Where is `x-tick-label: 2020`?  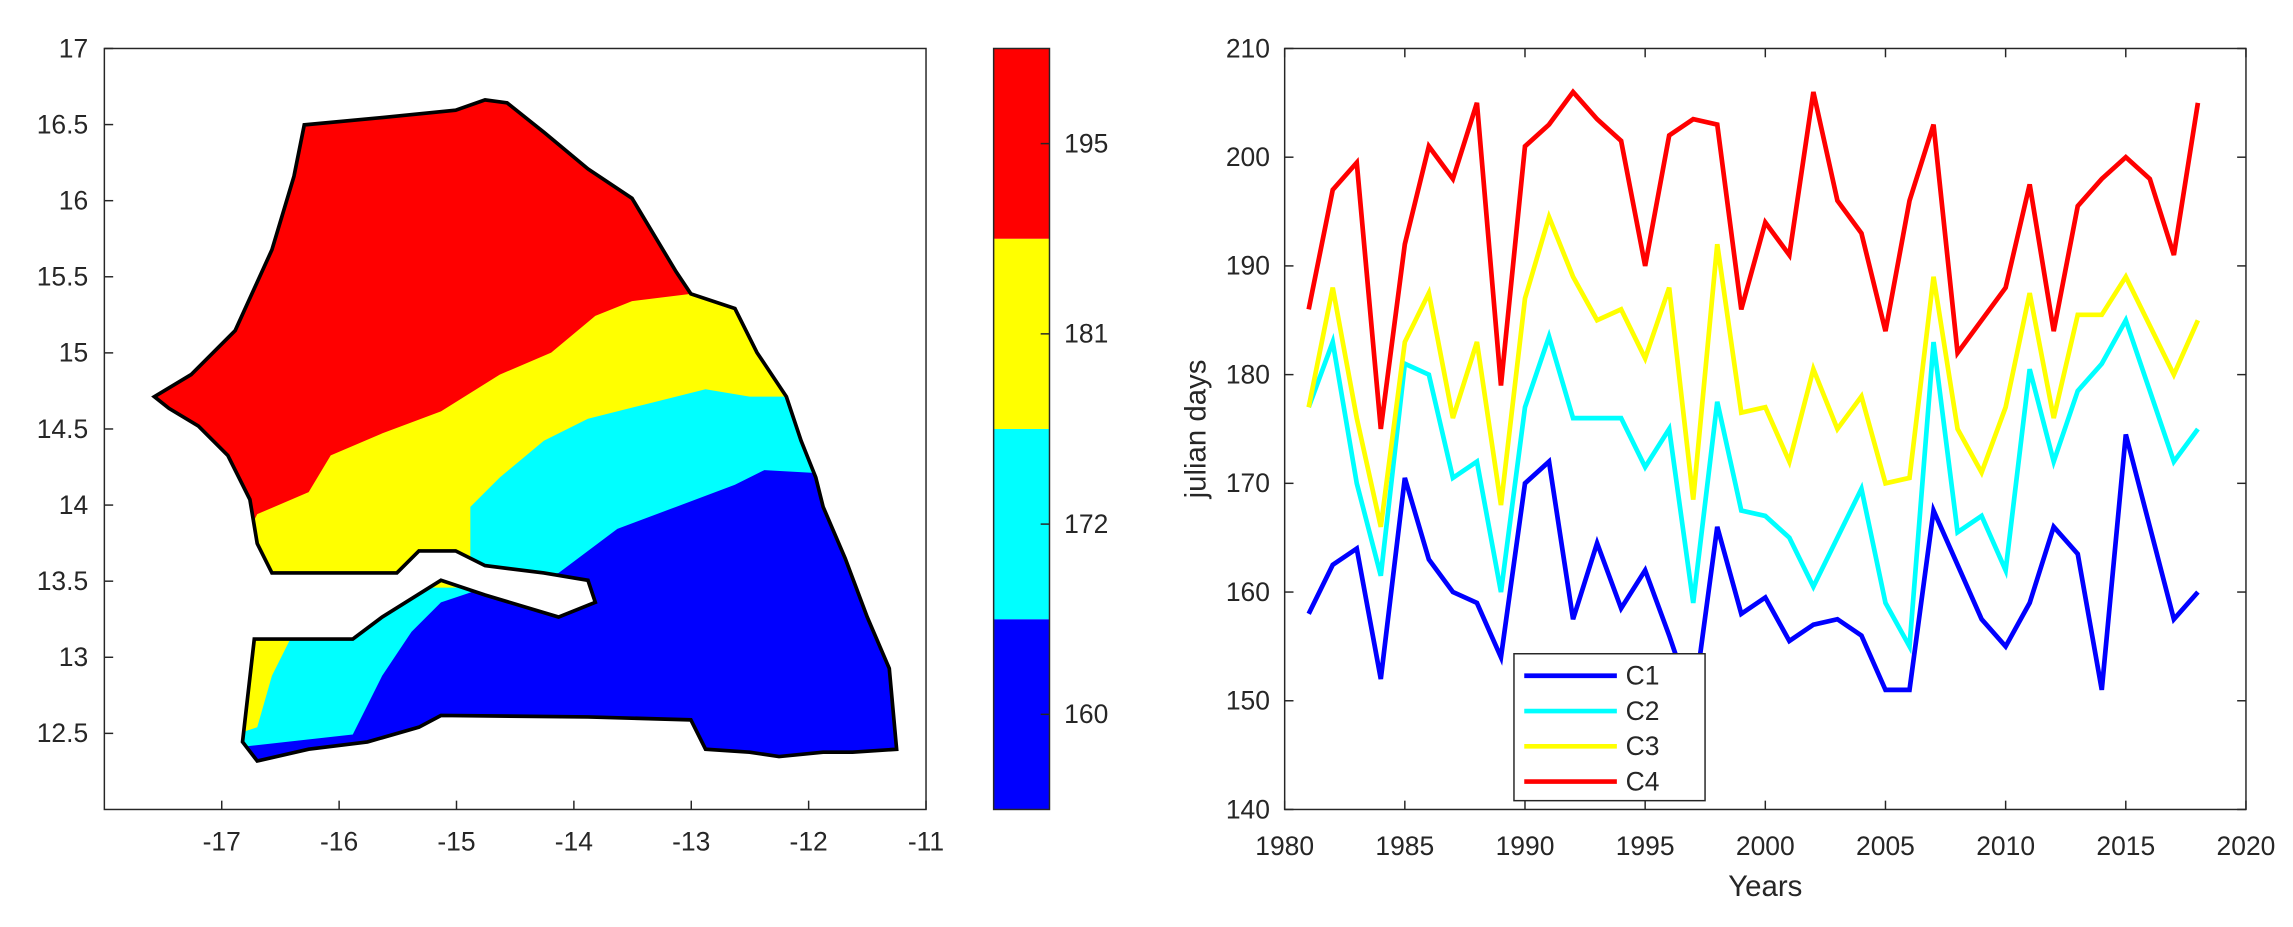 x-tick-label: 2020 is located at coordinates (2246, 846).